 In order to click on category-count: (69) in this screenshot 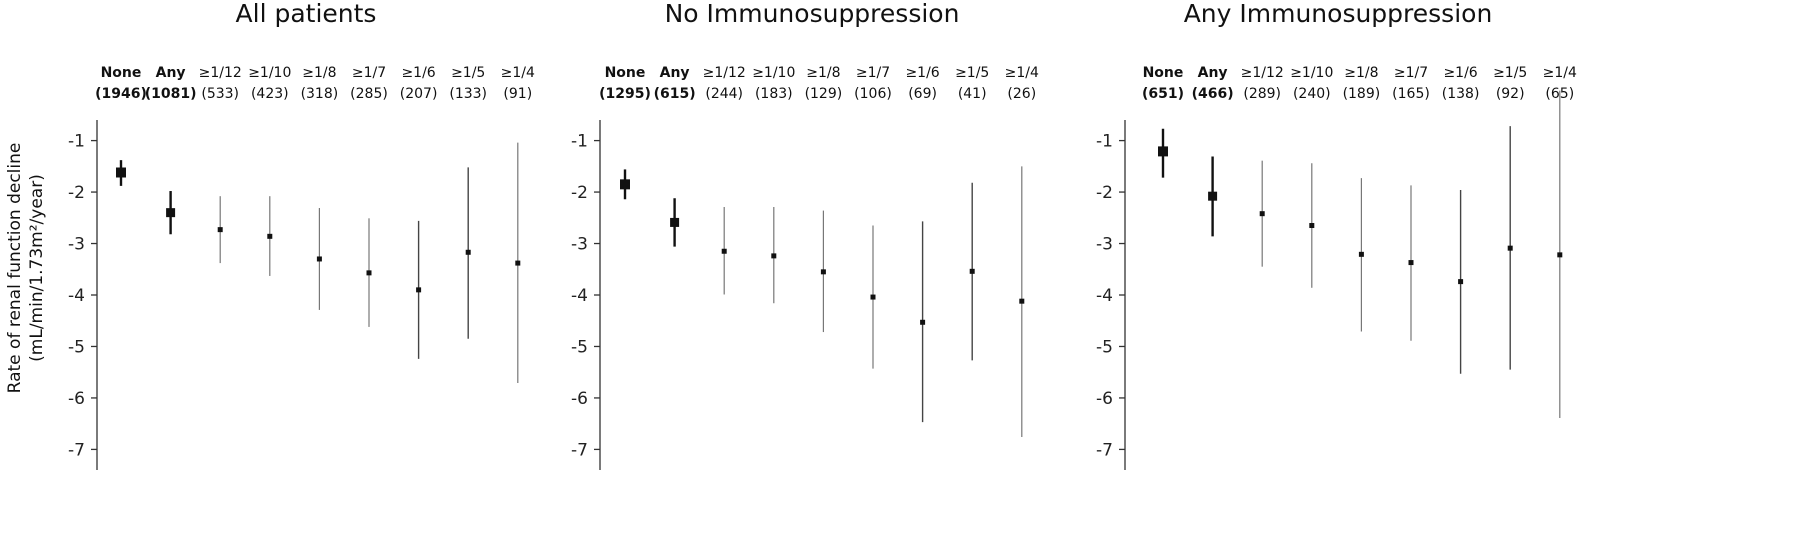, I will do `click(922, 94)`.